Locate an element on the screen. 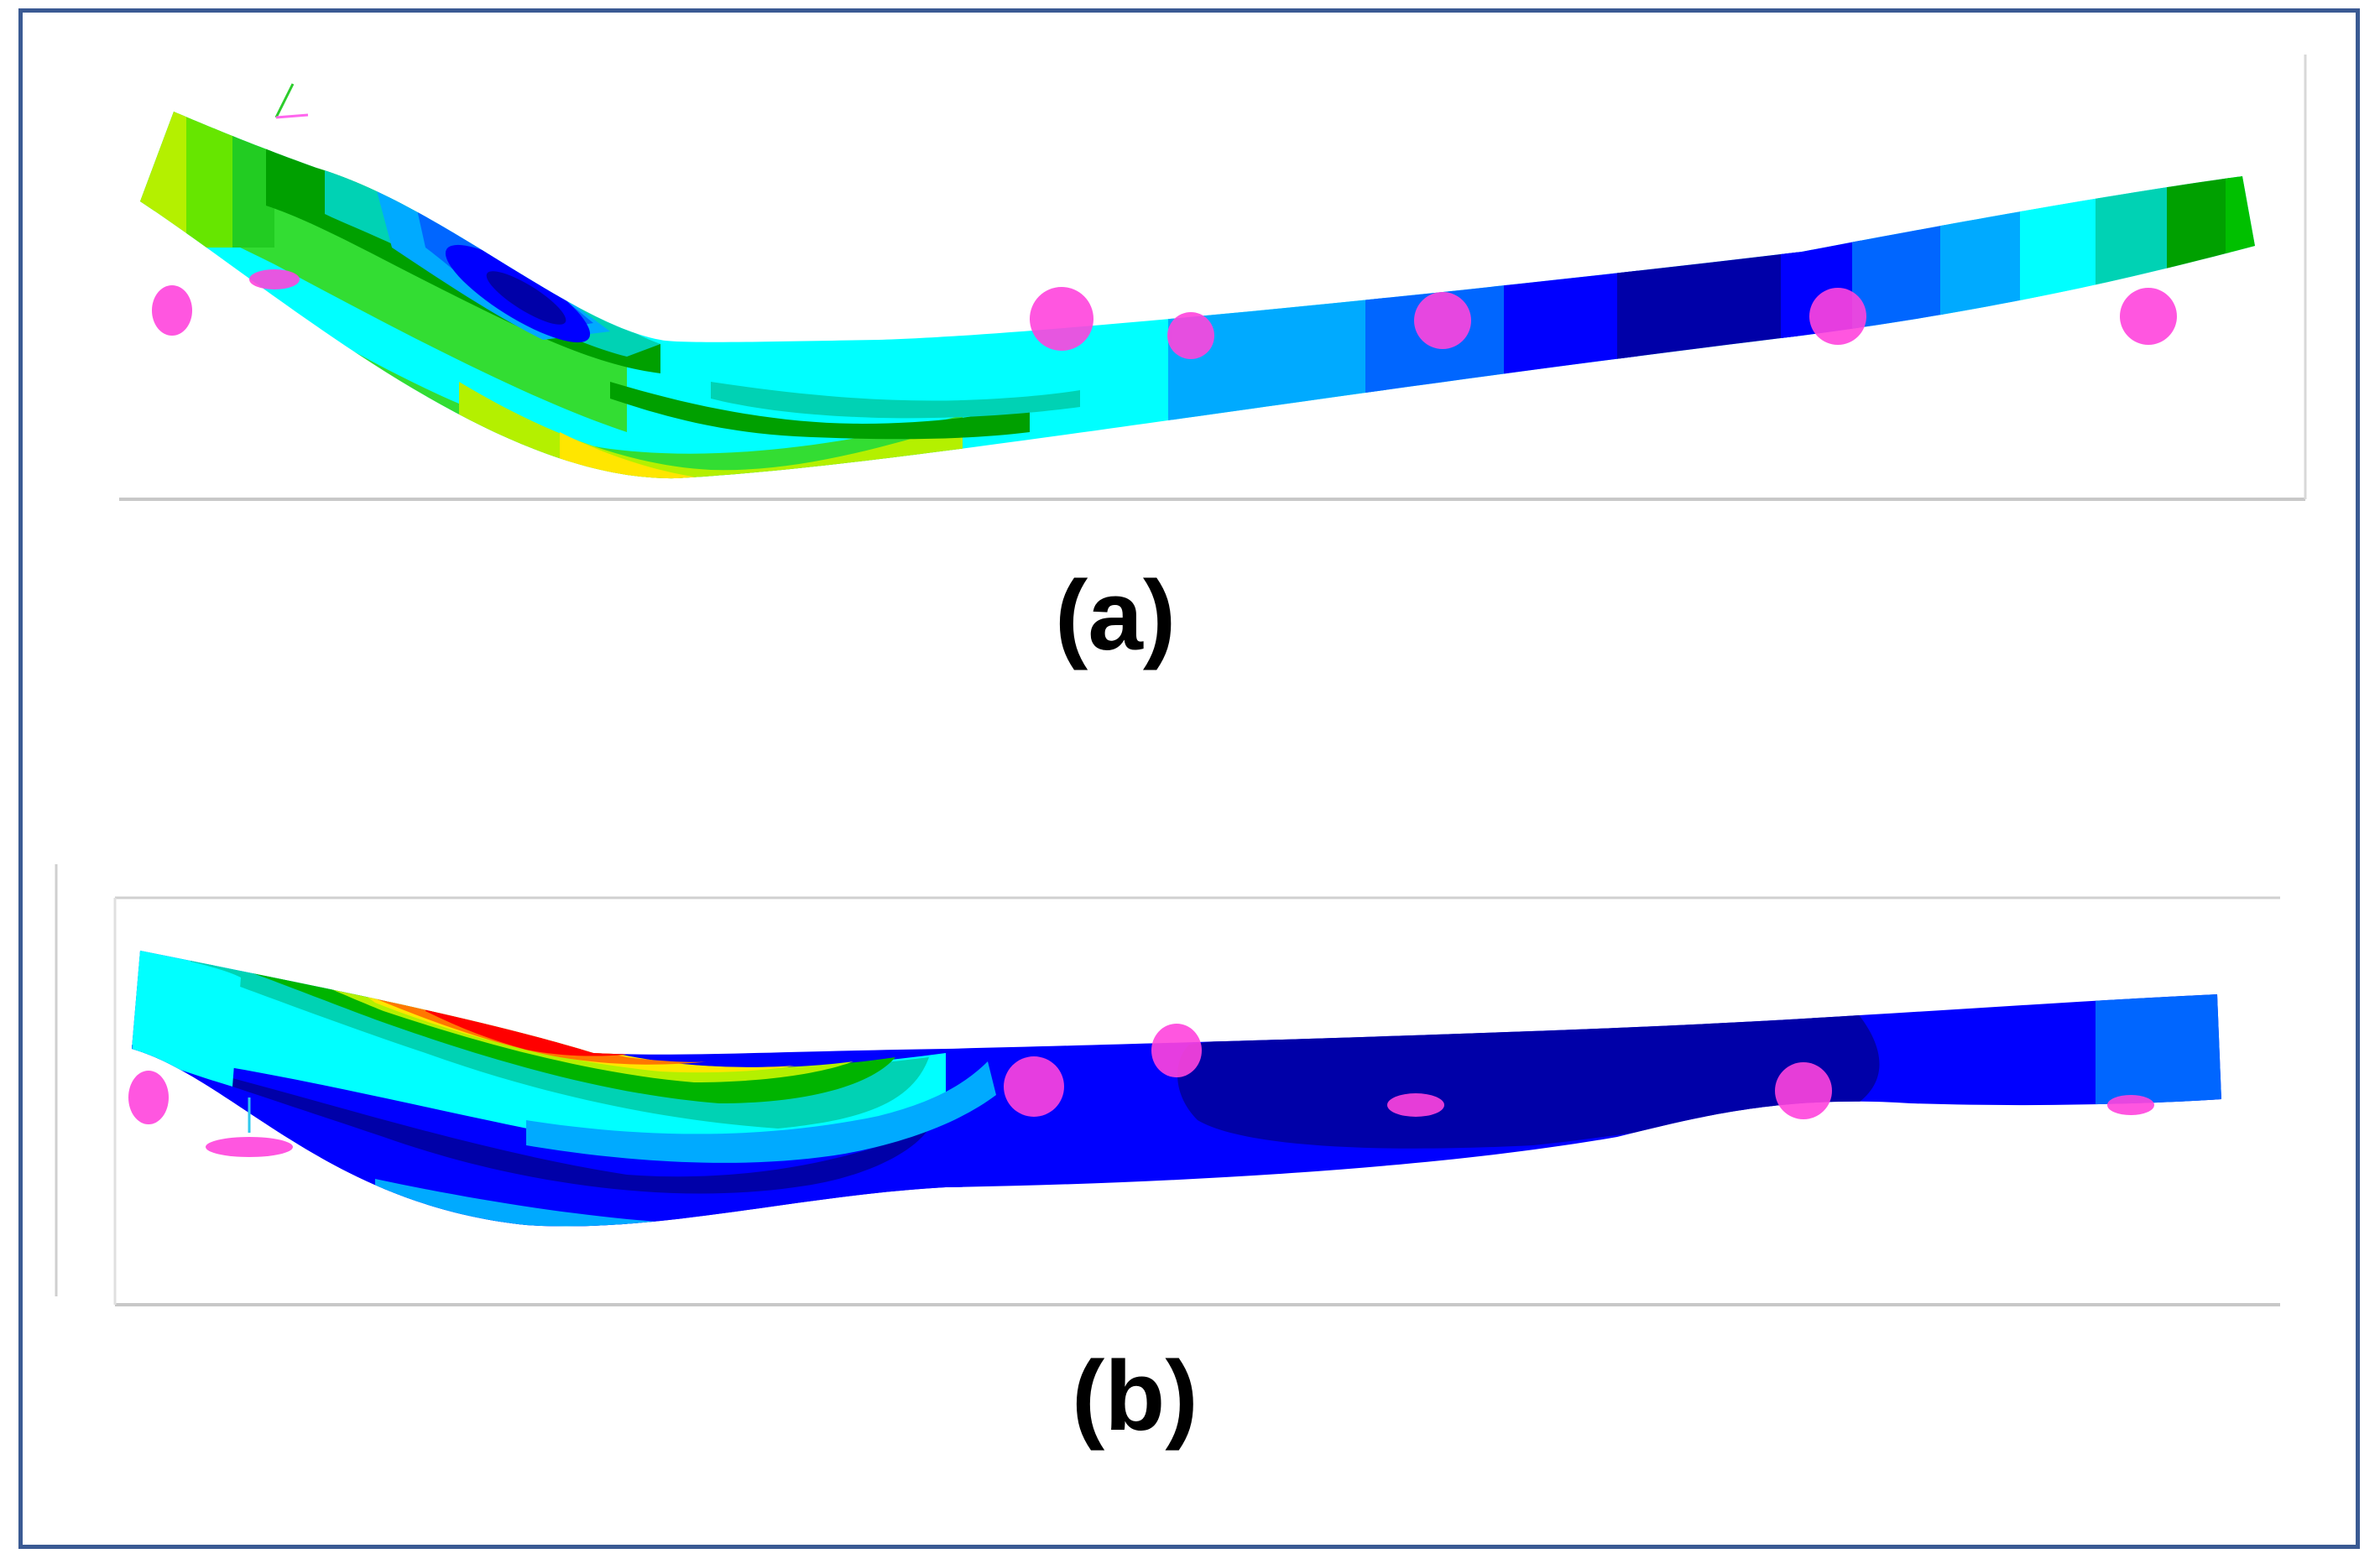  panel-b-boundary-markers is located at coordinates (1141, 1090).